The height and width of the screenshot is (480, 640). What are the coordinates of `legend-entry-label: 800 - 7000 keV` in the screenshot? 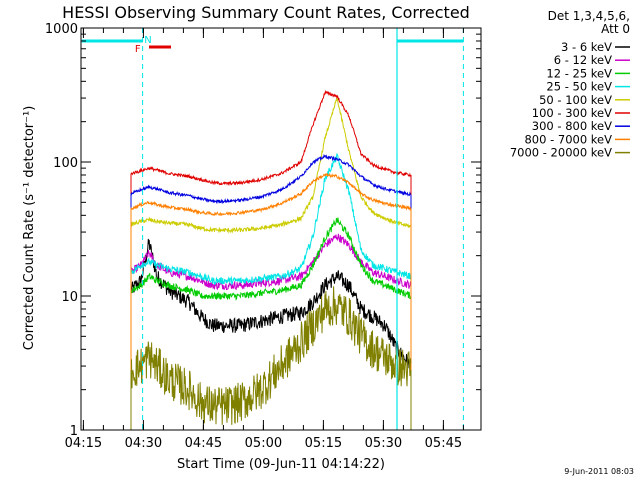 It's located at (568, 139).